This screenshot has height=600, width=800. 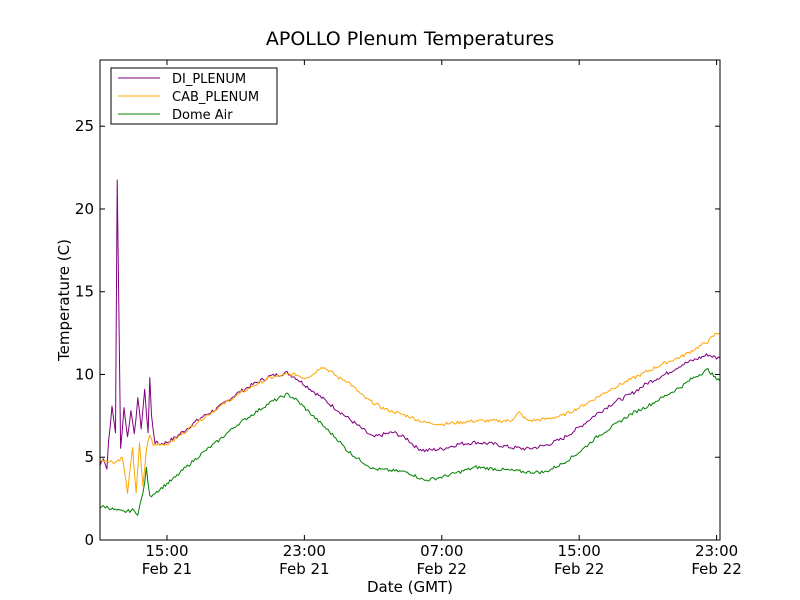 What do you see at coordinates (209, 79) in the screenshot?
I see `legend-label: DI_PLENUM` at bounding box center [209, 79].